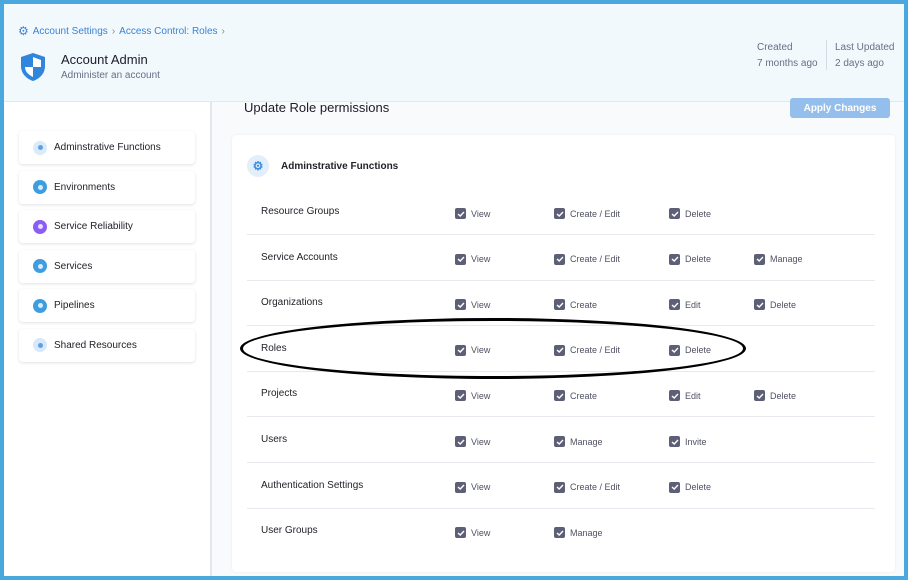 This screenshot has width=908, height=580. What do you see at coordinates (693, 395) in the screenshot?
I see `permission-label: Edit` at bounding box center [693, 395].